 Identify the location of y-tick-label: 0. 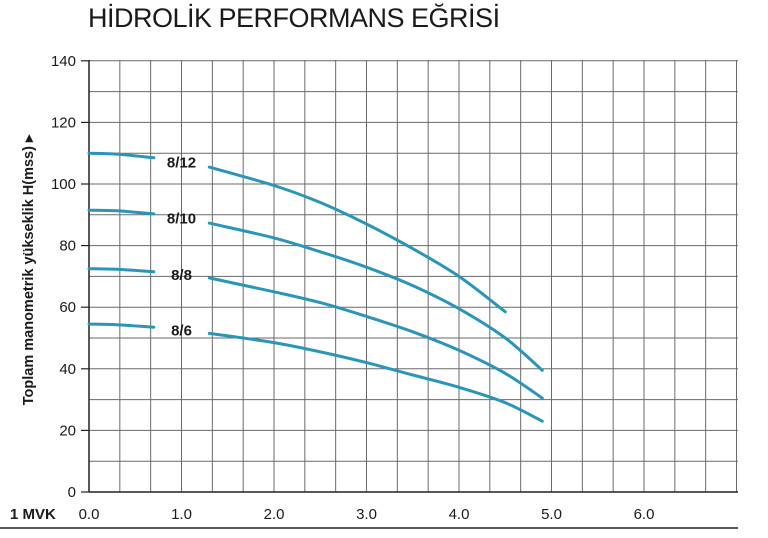
(72, 492).